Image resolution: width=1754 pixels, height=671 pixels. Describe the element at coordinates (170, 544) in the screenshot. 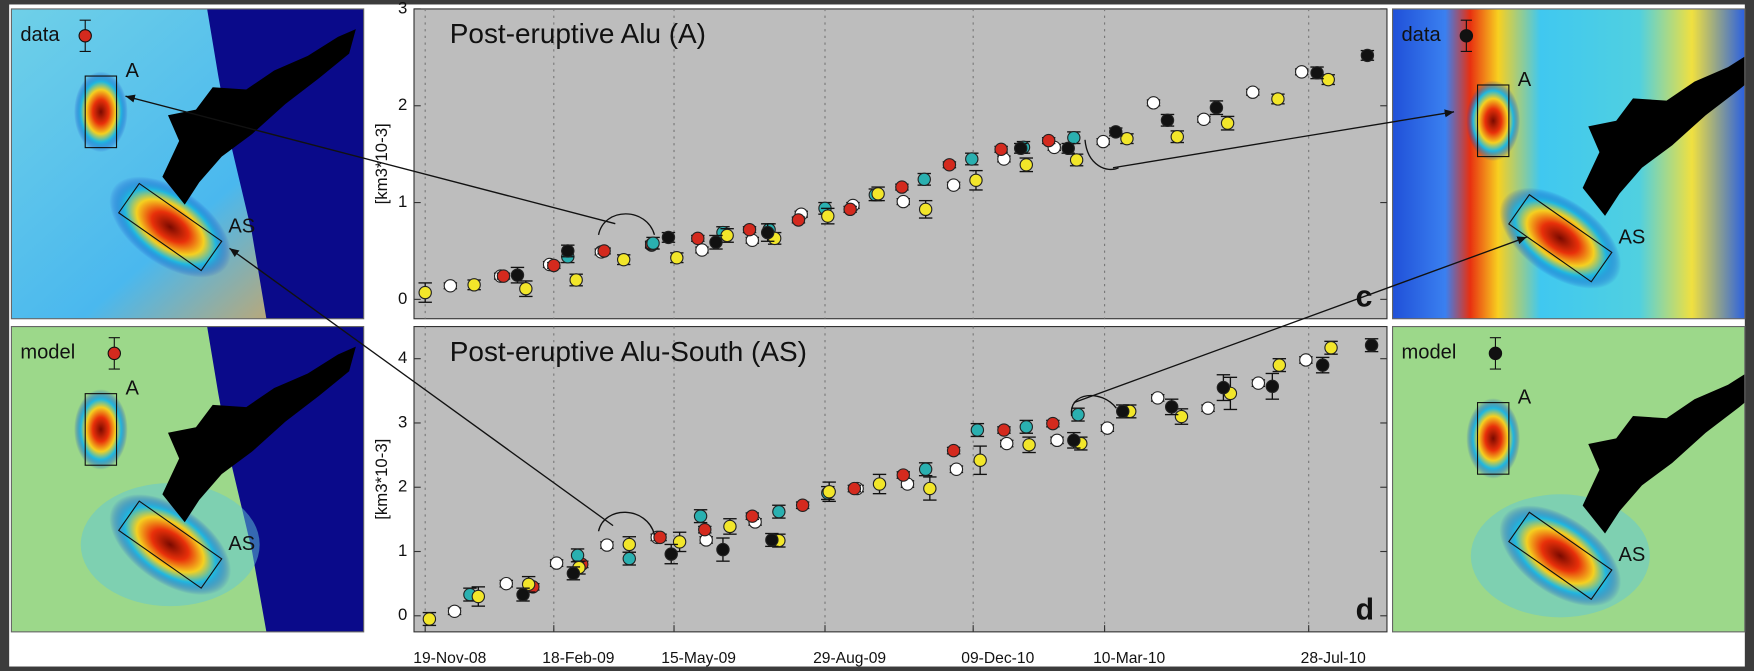

I see `box-AS` at that location.